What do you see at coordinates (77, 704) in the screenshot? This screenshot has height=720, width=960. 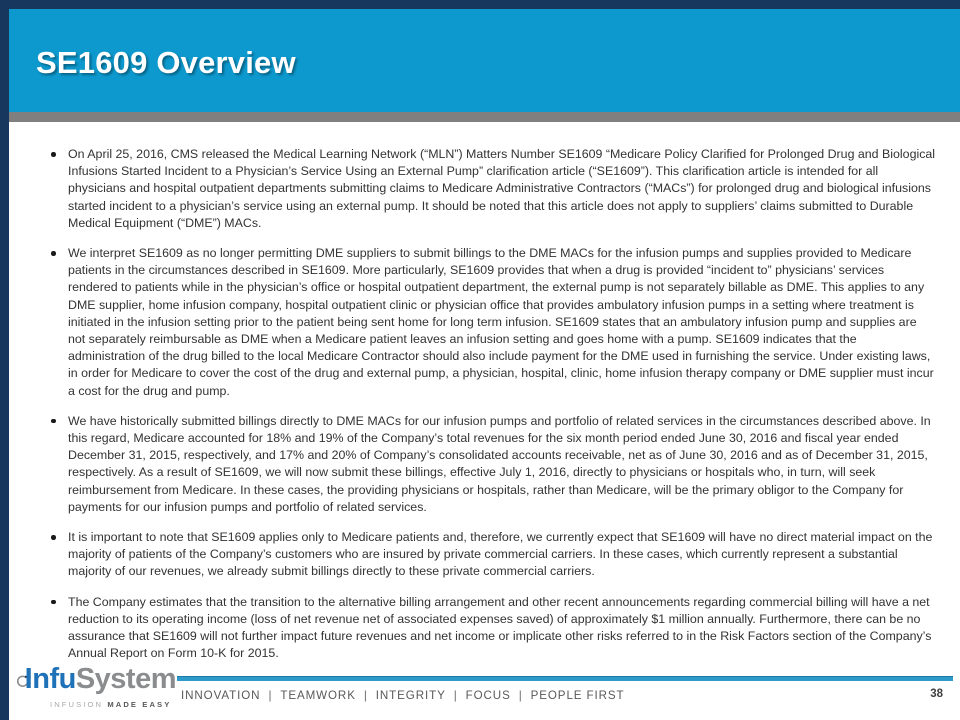 I see `tagline-infusion: INFUSION` at bounding box center [77, 704].